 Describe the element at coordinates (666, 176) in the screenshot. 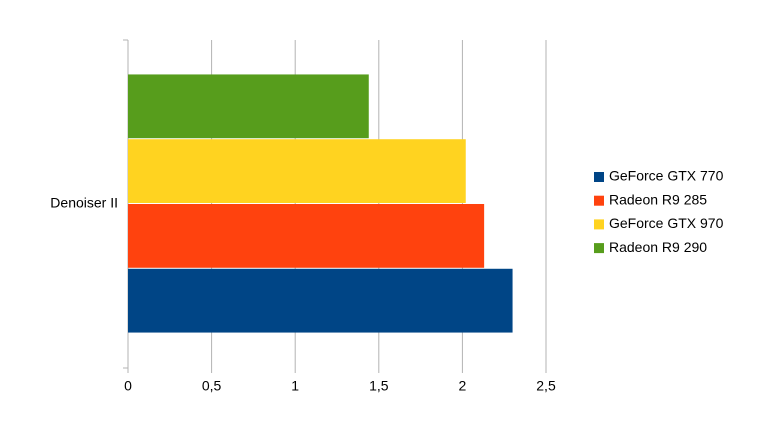

I see `legend-label: GeForce GTX 770` at that location.